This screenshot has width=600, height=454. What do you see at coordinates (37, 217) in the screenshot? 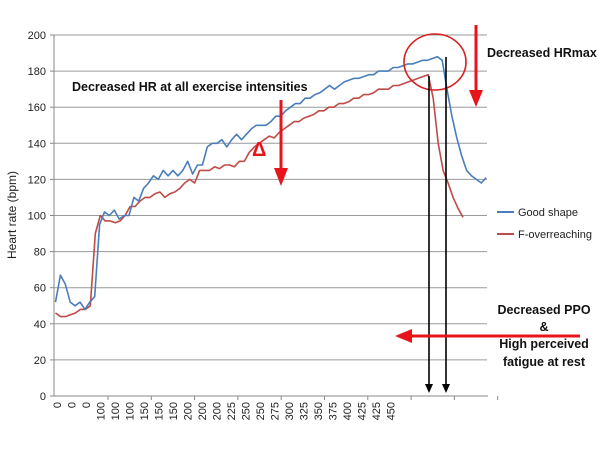
I see `y-tick-label: 100` at bounding box center [37, 217].